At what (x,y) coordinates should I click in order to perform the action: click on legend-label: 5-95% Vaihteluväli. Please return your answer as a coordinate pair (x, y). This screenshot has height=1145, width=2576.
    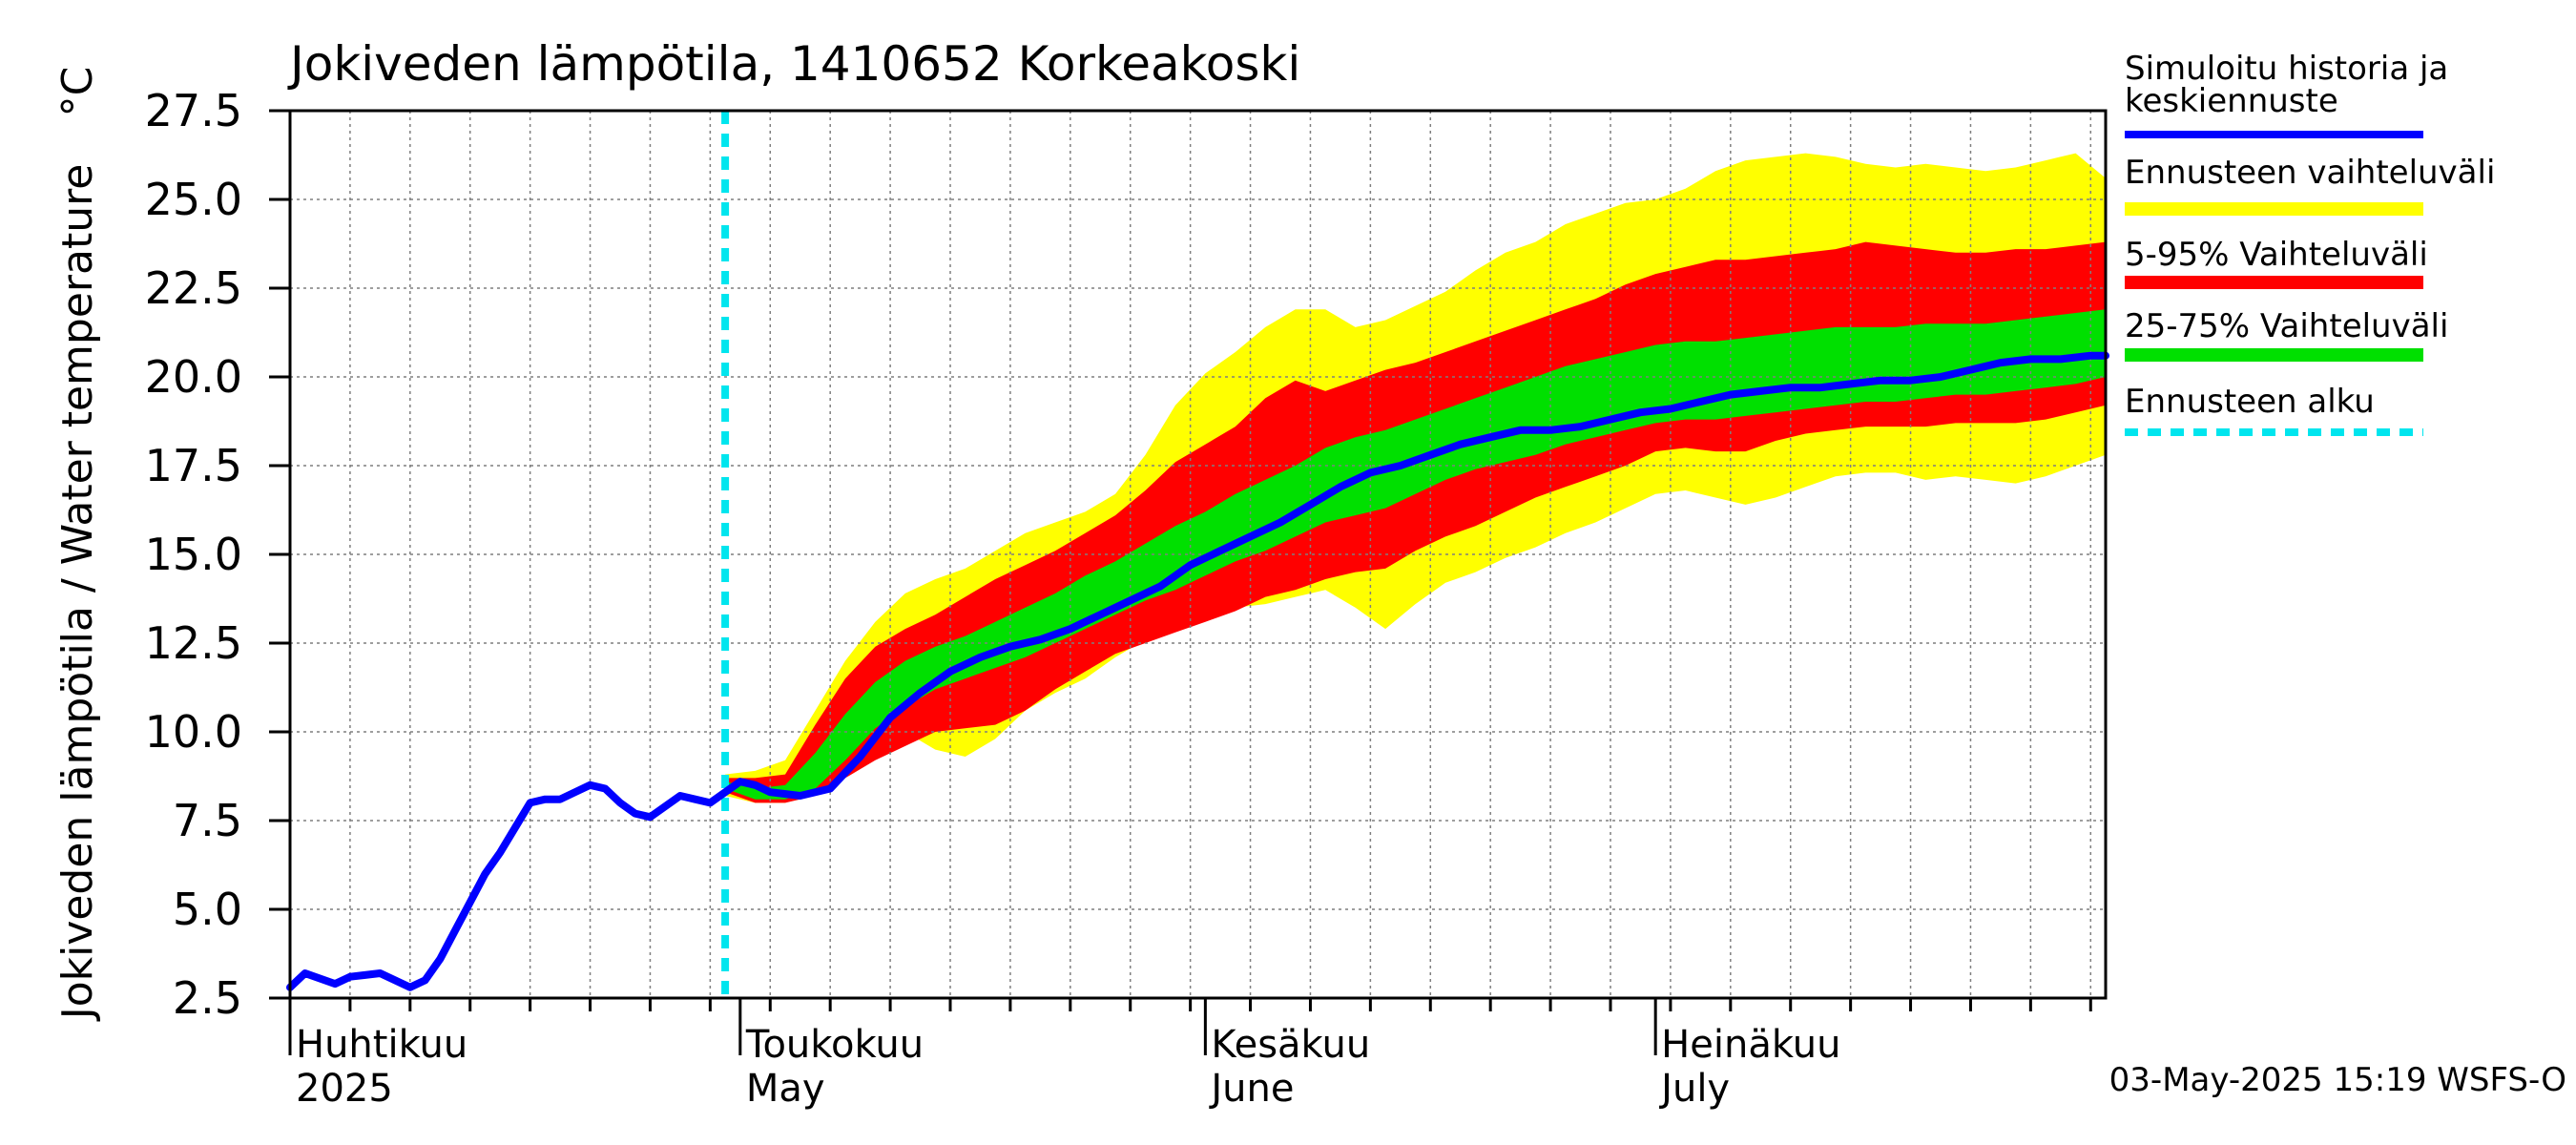
    Looking at the image, I should click on (2276, 255).